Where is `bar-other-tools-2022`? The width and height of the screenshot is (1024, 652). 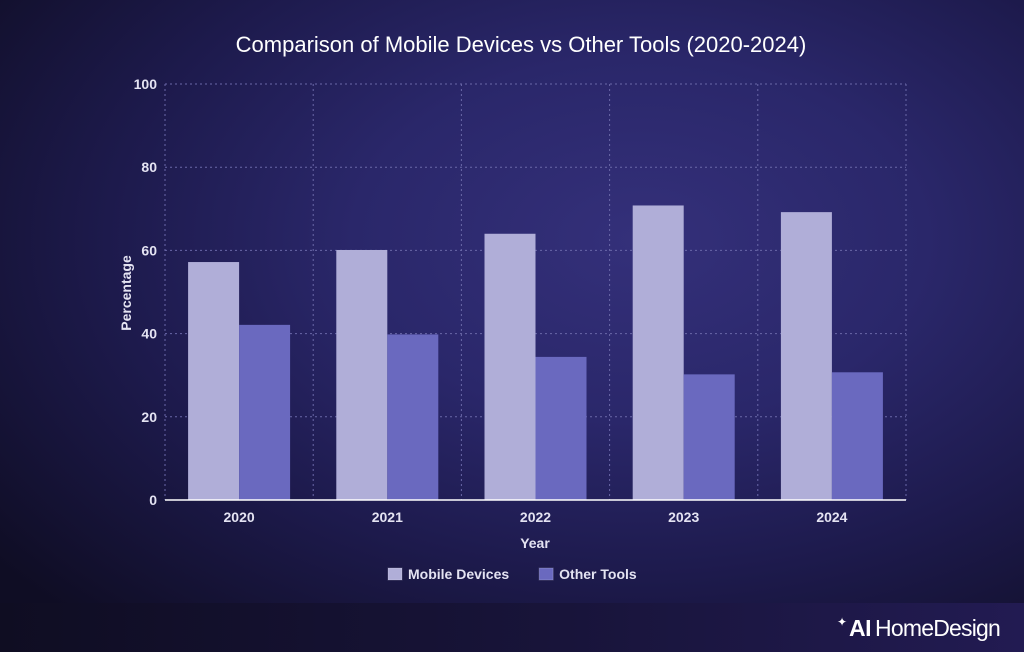
bar-other-tools-2022 is located at coordinates (561, 428).